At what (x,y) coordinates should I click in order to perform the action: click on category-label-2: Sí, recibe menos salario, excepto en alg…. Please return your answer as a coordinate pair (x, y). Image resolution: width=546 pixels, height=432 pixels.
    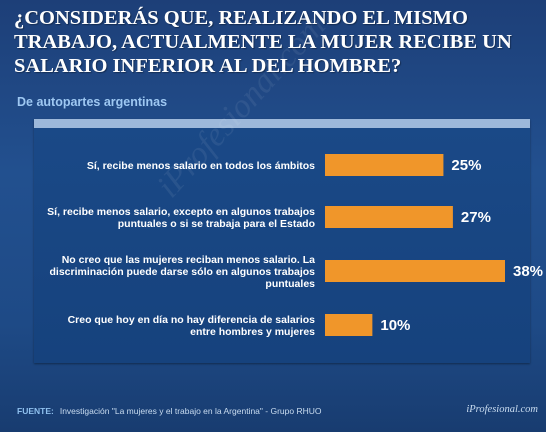
    Looking at the image, I should click on (181, 218).